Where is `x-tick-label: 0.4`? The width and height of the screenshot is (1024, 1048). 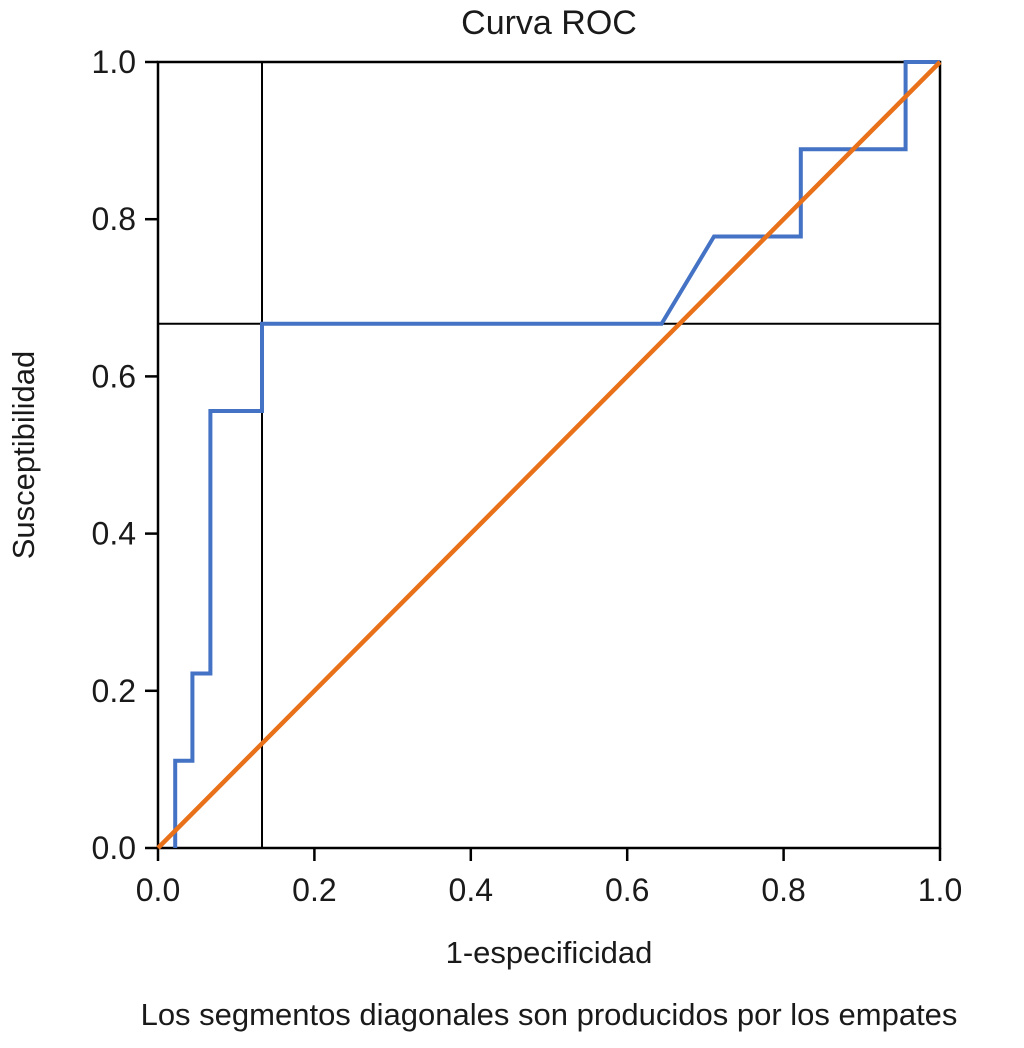 x-tick-label: 0.4 is located at coordinates (471, 890).